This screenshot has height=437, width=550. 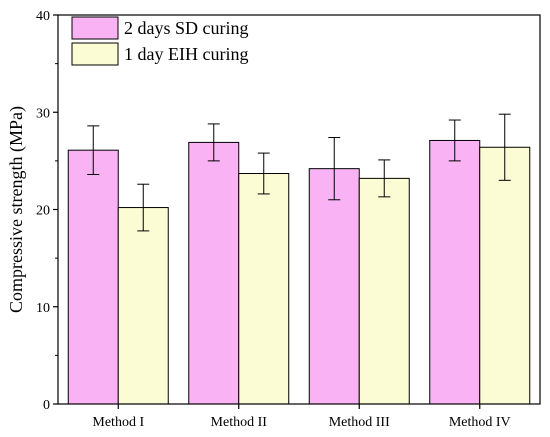 What do you see at coordinates (43, 16) in the screenshot?
I see `y-tick-label: 40` at bounding box center [43, 16].